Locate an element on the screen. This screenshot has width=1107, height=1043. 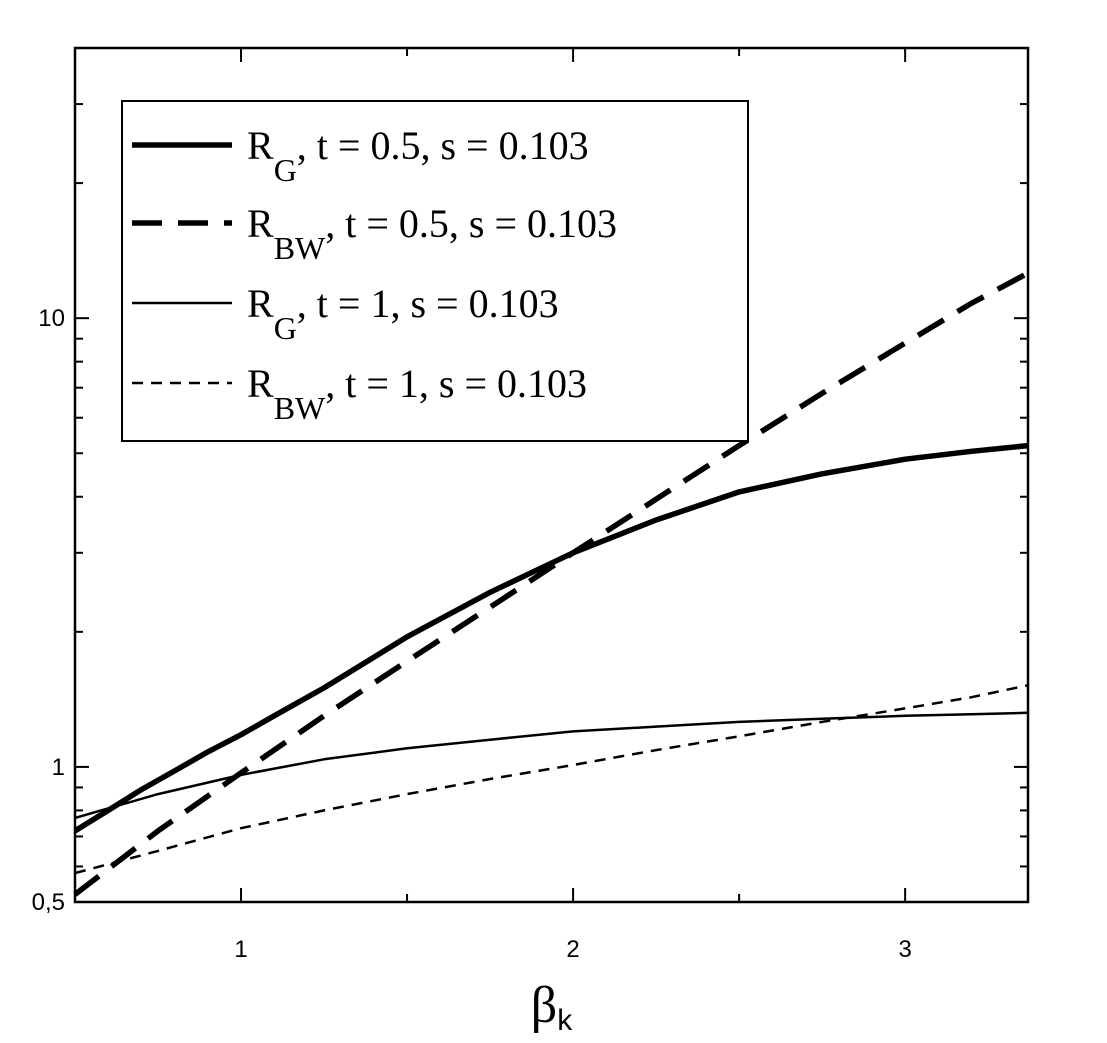
x-axis-label: βk is located at coordinates (552, 1007).